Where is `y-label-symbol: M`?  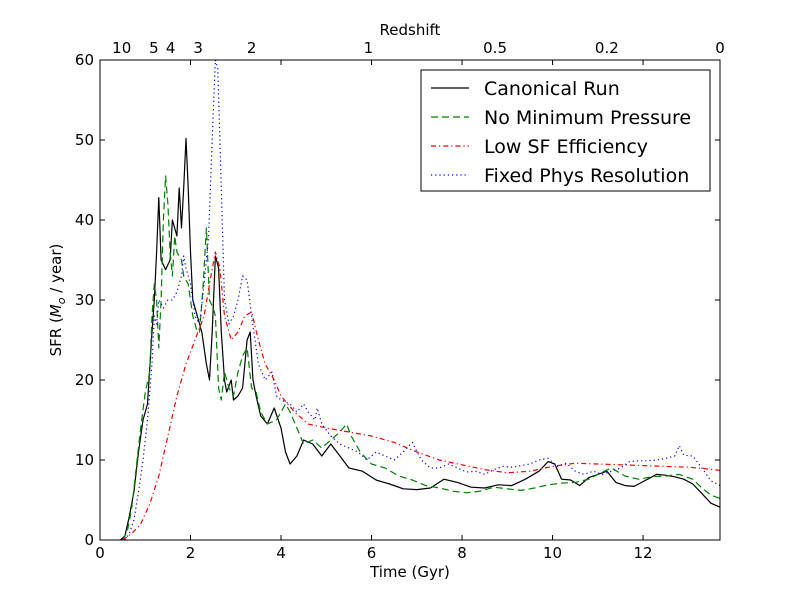
y-label-symbol: M is located at coordinates (56, 310).